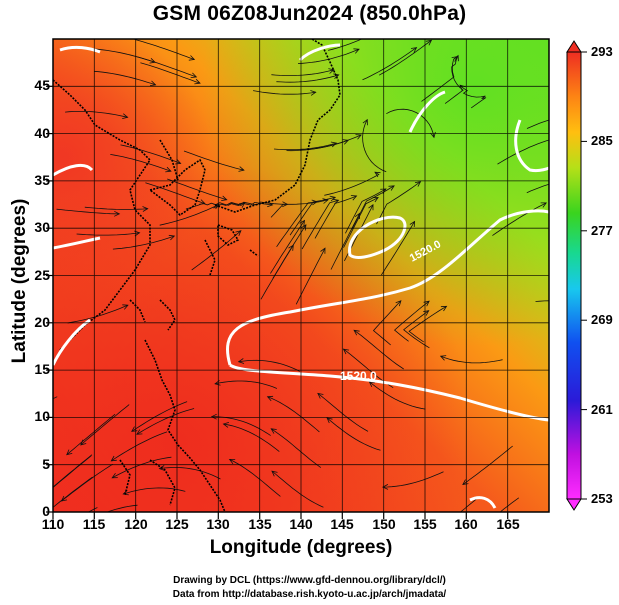 The width and height of the screenshot is (619, 605). What do you see at coordinates (301, 547) in the screenshot?
I see `x-axis-label: Longitude (degrees)` at bounding box center [301, 547].